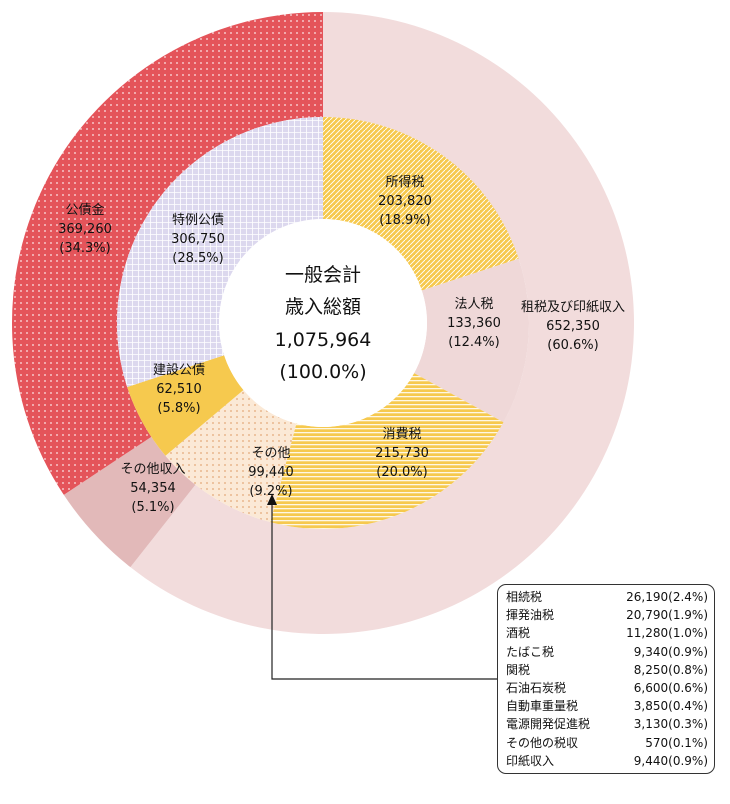 The width and height of the screenshot is (730, 804). What do you see at coordinates (607, 615) in the screenshot?
I see `breakdown-row: 揮発油税 20,790(1.9%)` at bounding box center [607, 615].